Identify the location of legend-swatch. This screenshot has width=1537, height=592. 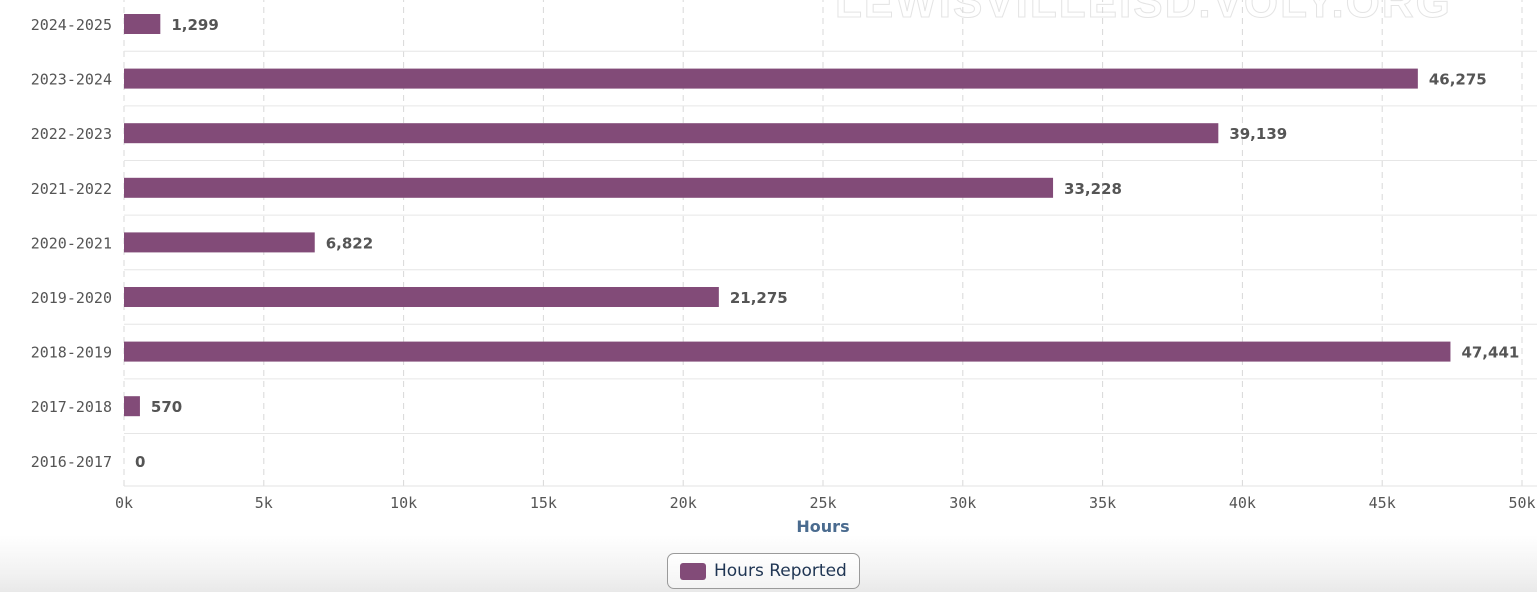
(693, 571).